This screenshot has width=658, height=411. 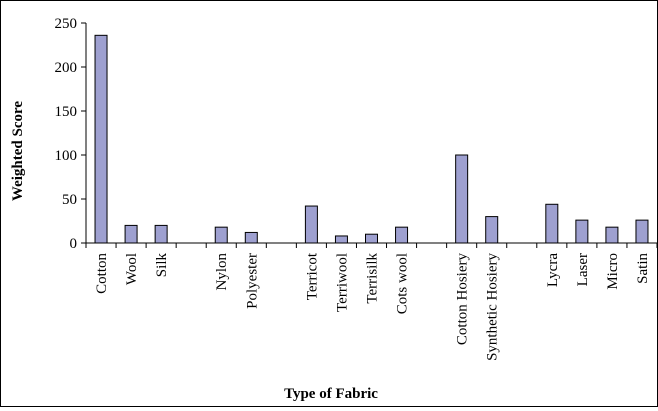 What do you see at coordinates (342, 282) in the screenshot?
I see `x-tick-label: Terriwool` at bounding box center [342, 282].